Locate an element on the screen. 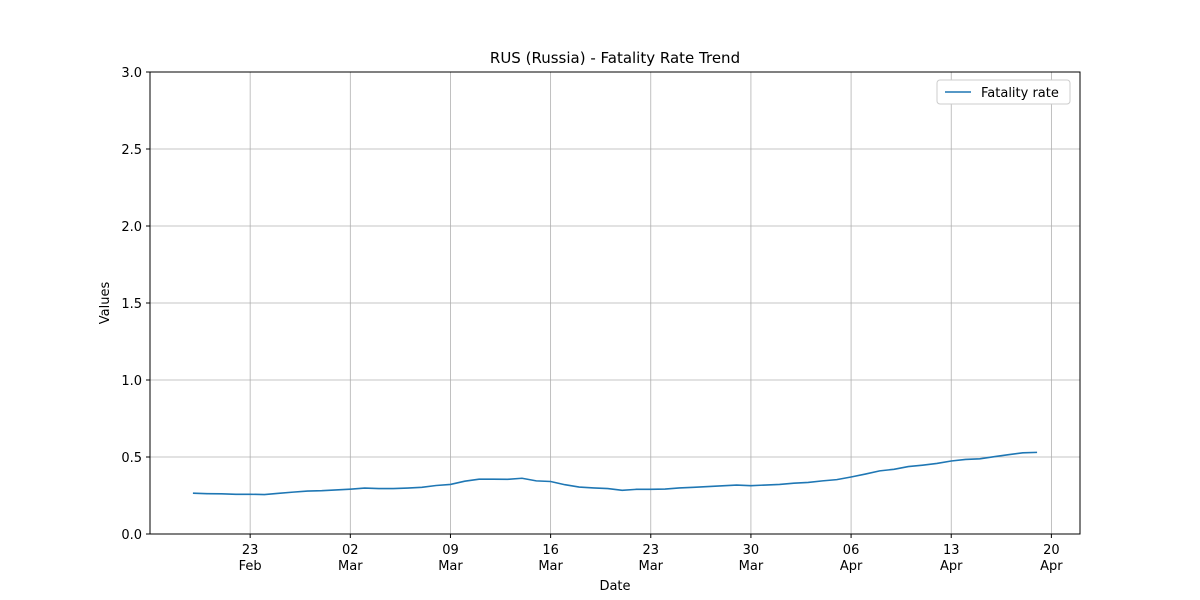 The height and width of the screenshot is (600, 1200). x-tick-label: 16 is located at coordinates (550, 550).